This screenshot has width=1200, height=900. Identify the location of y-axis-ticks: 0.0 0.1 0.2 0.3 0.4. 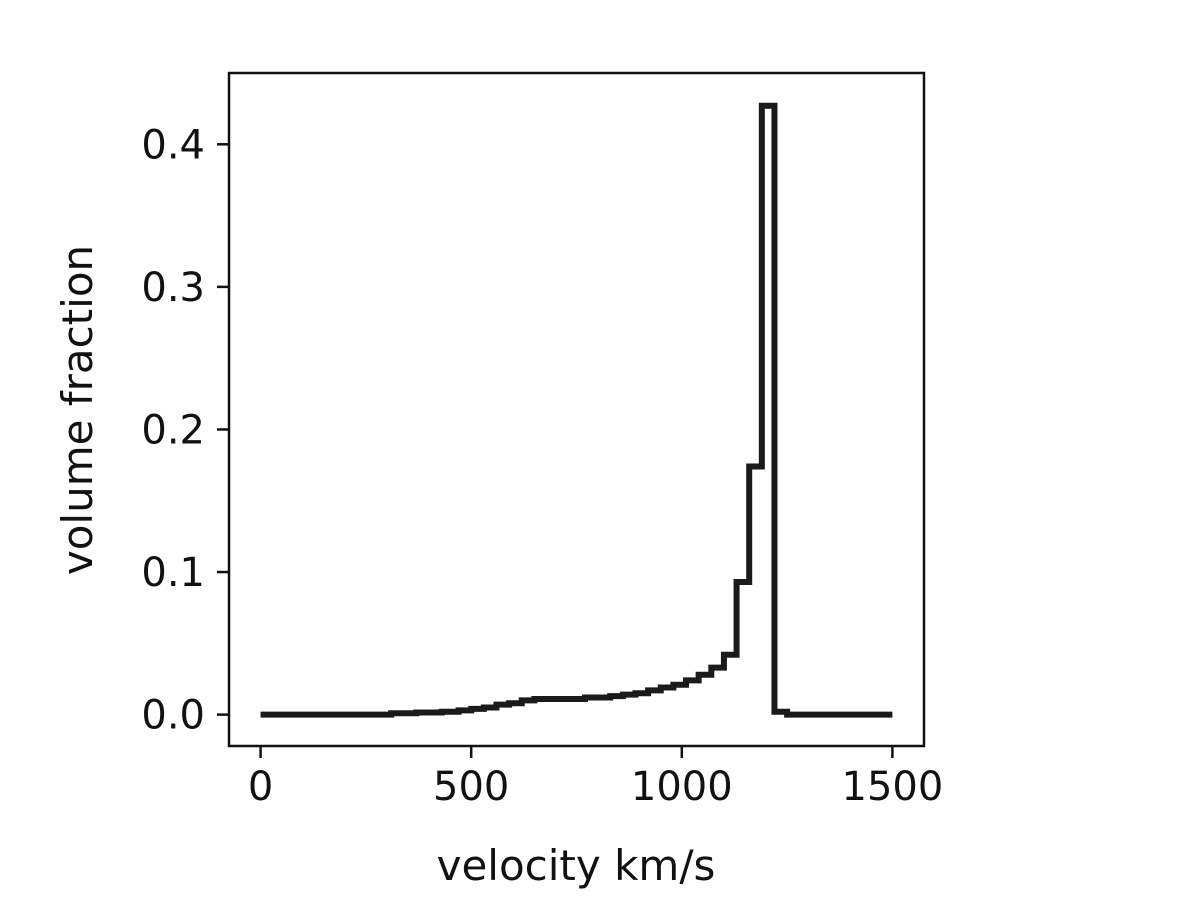
(185, 430).